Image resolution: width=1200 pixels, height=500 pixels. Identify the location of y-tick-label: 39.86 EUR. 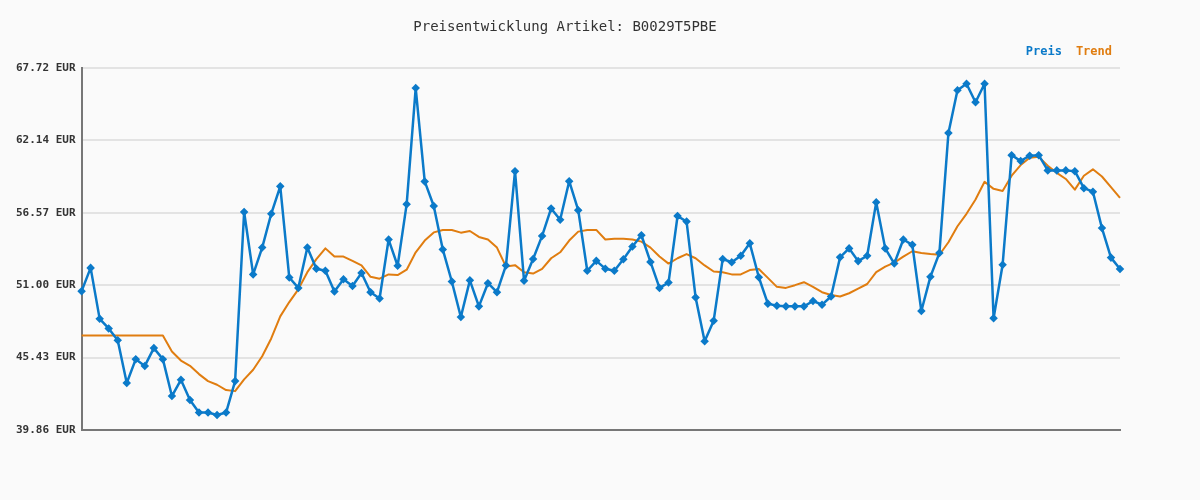
(45, 429).